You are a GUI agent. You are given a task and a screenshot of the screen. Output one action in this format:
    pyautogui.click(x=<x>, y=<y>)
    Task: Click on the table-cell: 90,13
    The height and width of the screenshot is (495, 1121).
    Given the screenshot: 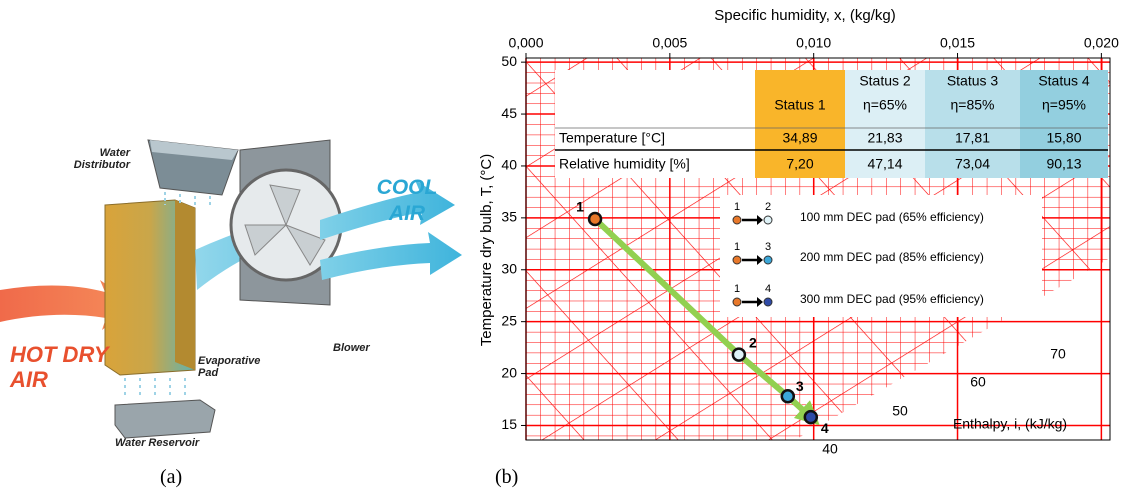 What is the action you would take?
    pyautogui.click(x=1063, y=164)
    